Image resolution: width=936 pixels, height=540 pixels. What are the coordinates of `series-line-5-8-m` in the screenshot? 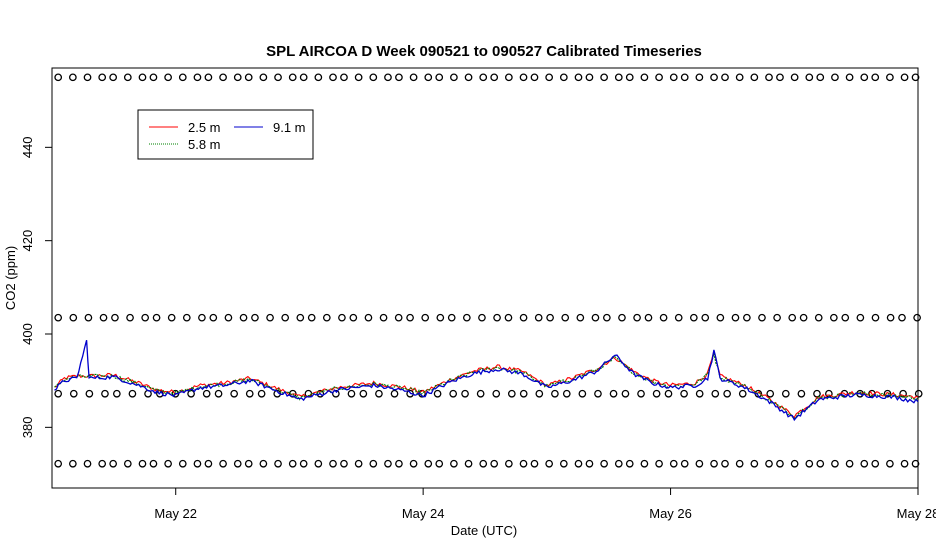 It's located at (486, 386).